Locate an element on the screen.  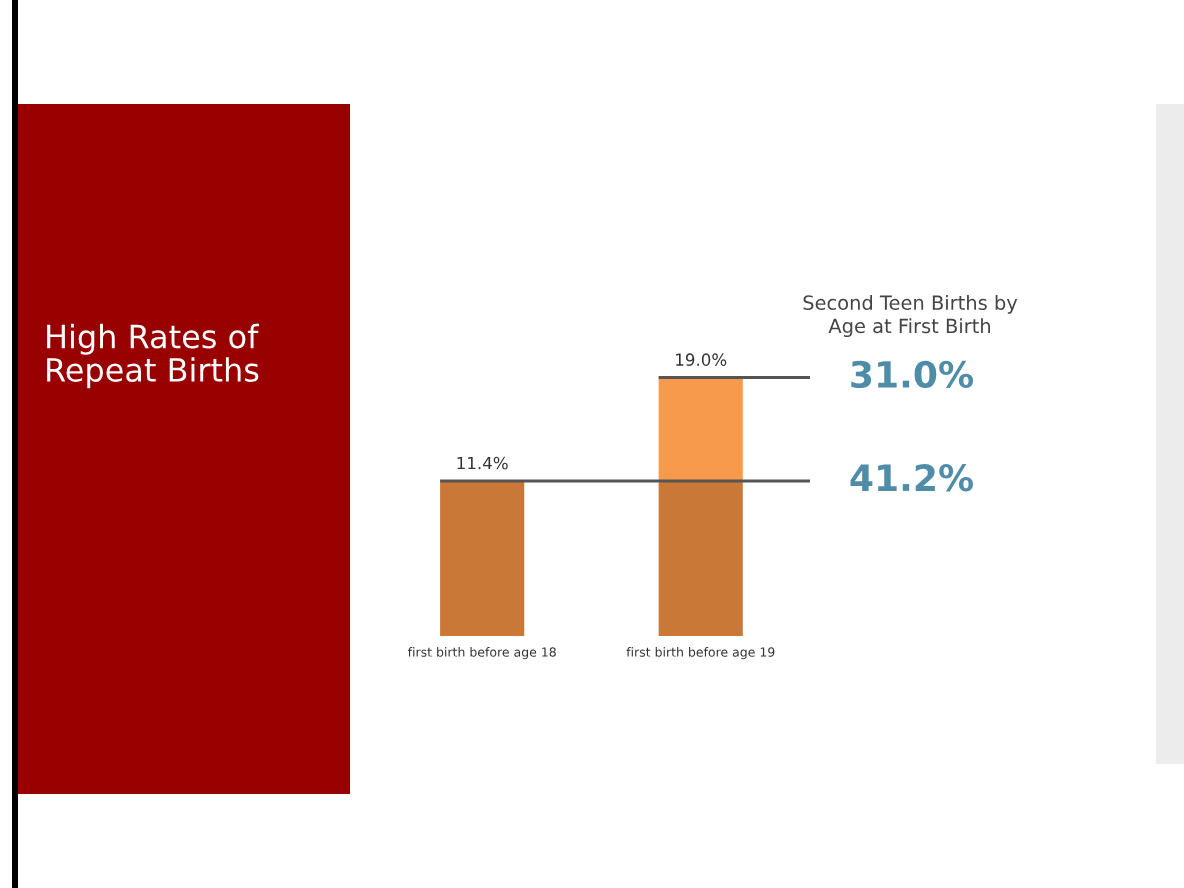
text: 31.0% is located at coordinates (912, 374).